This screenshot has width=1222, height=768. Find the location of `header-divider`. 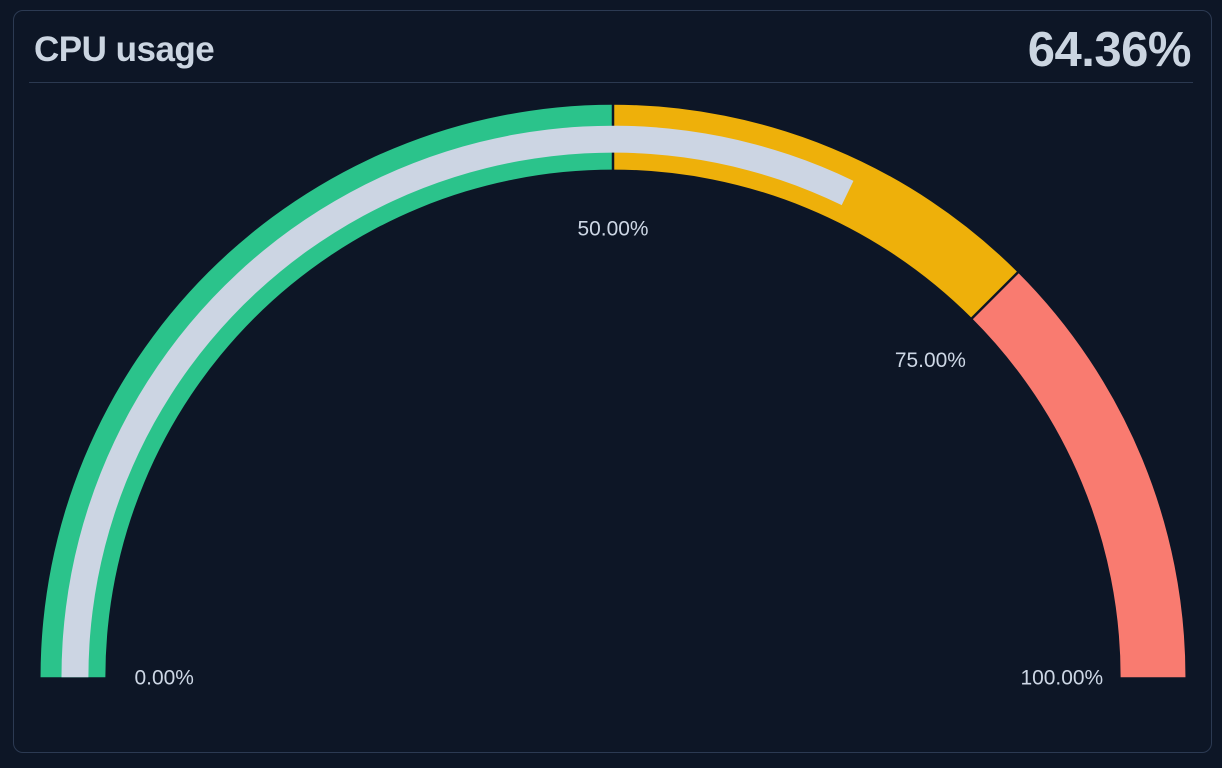

header-divider is located at coordinates (611, 82).